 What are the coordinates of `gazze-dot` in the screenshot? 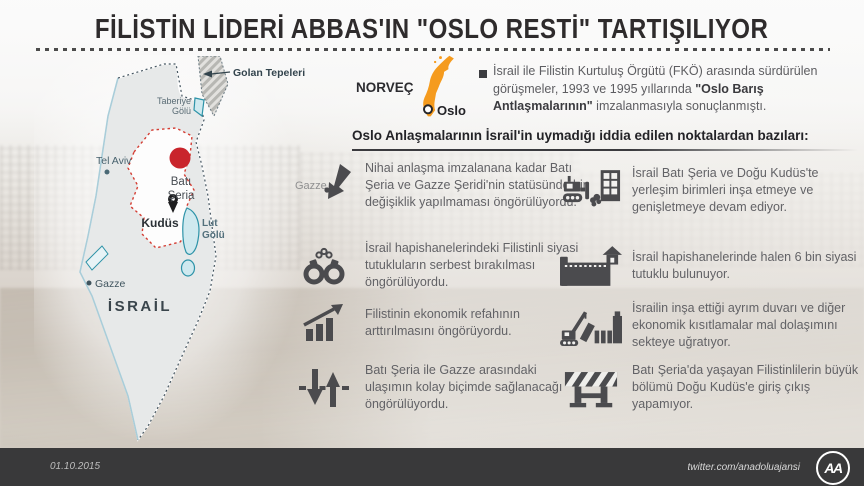 It's located at (89, 283).